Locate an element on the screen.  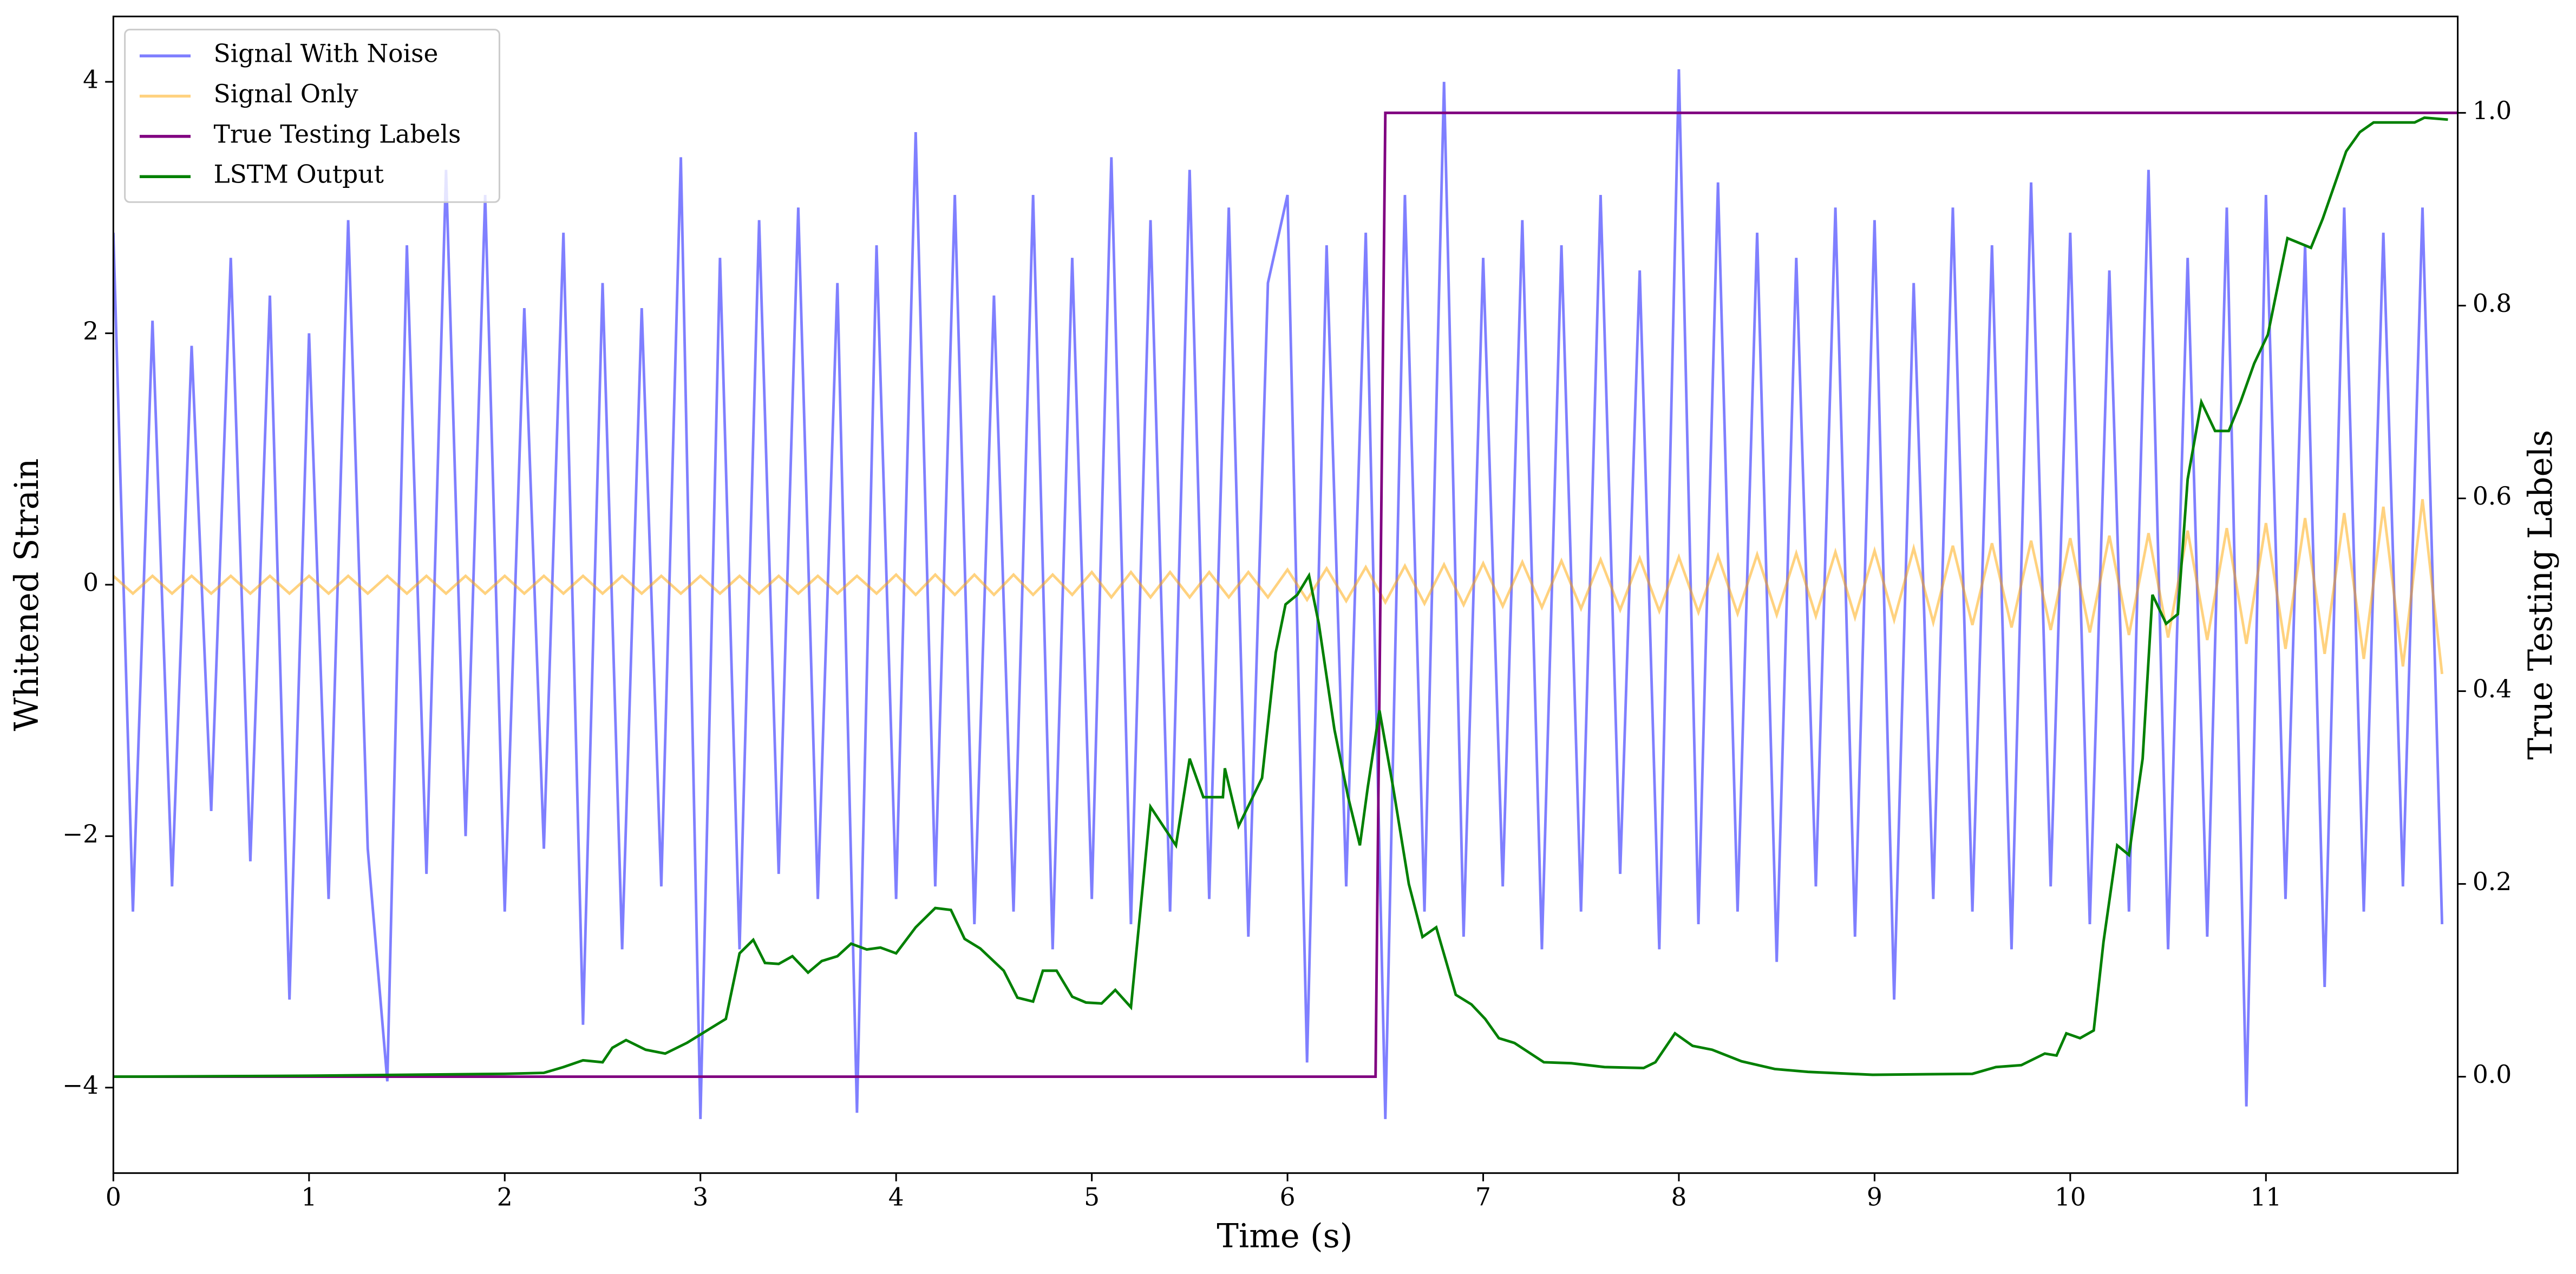
legend-box is located at coordinates (312, 116).